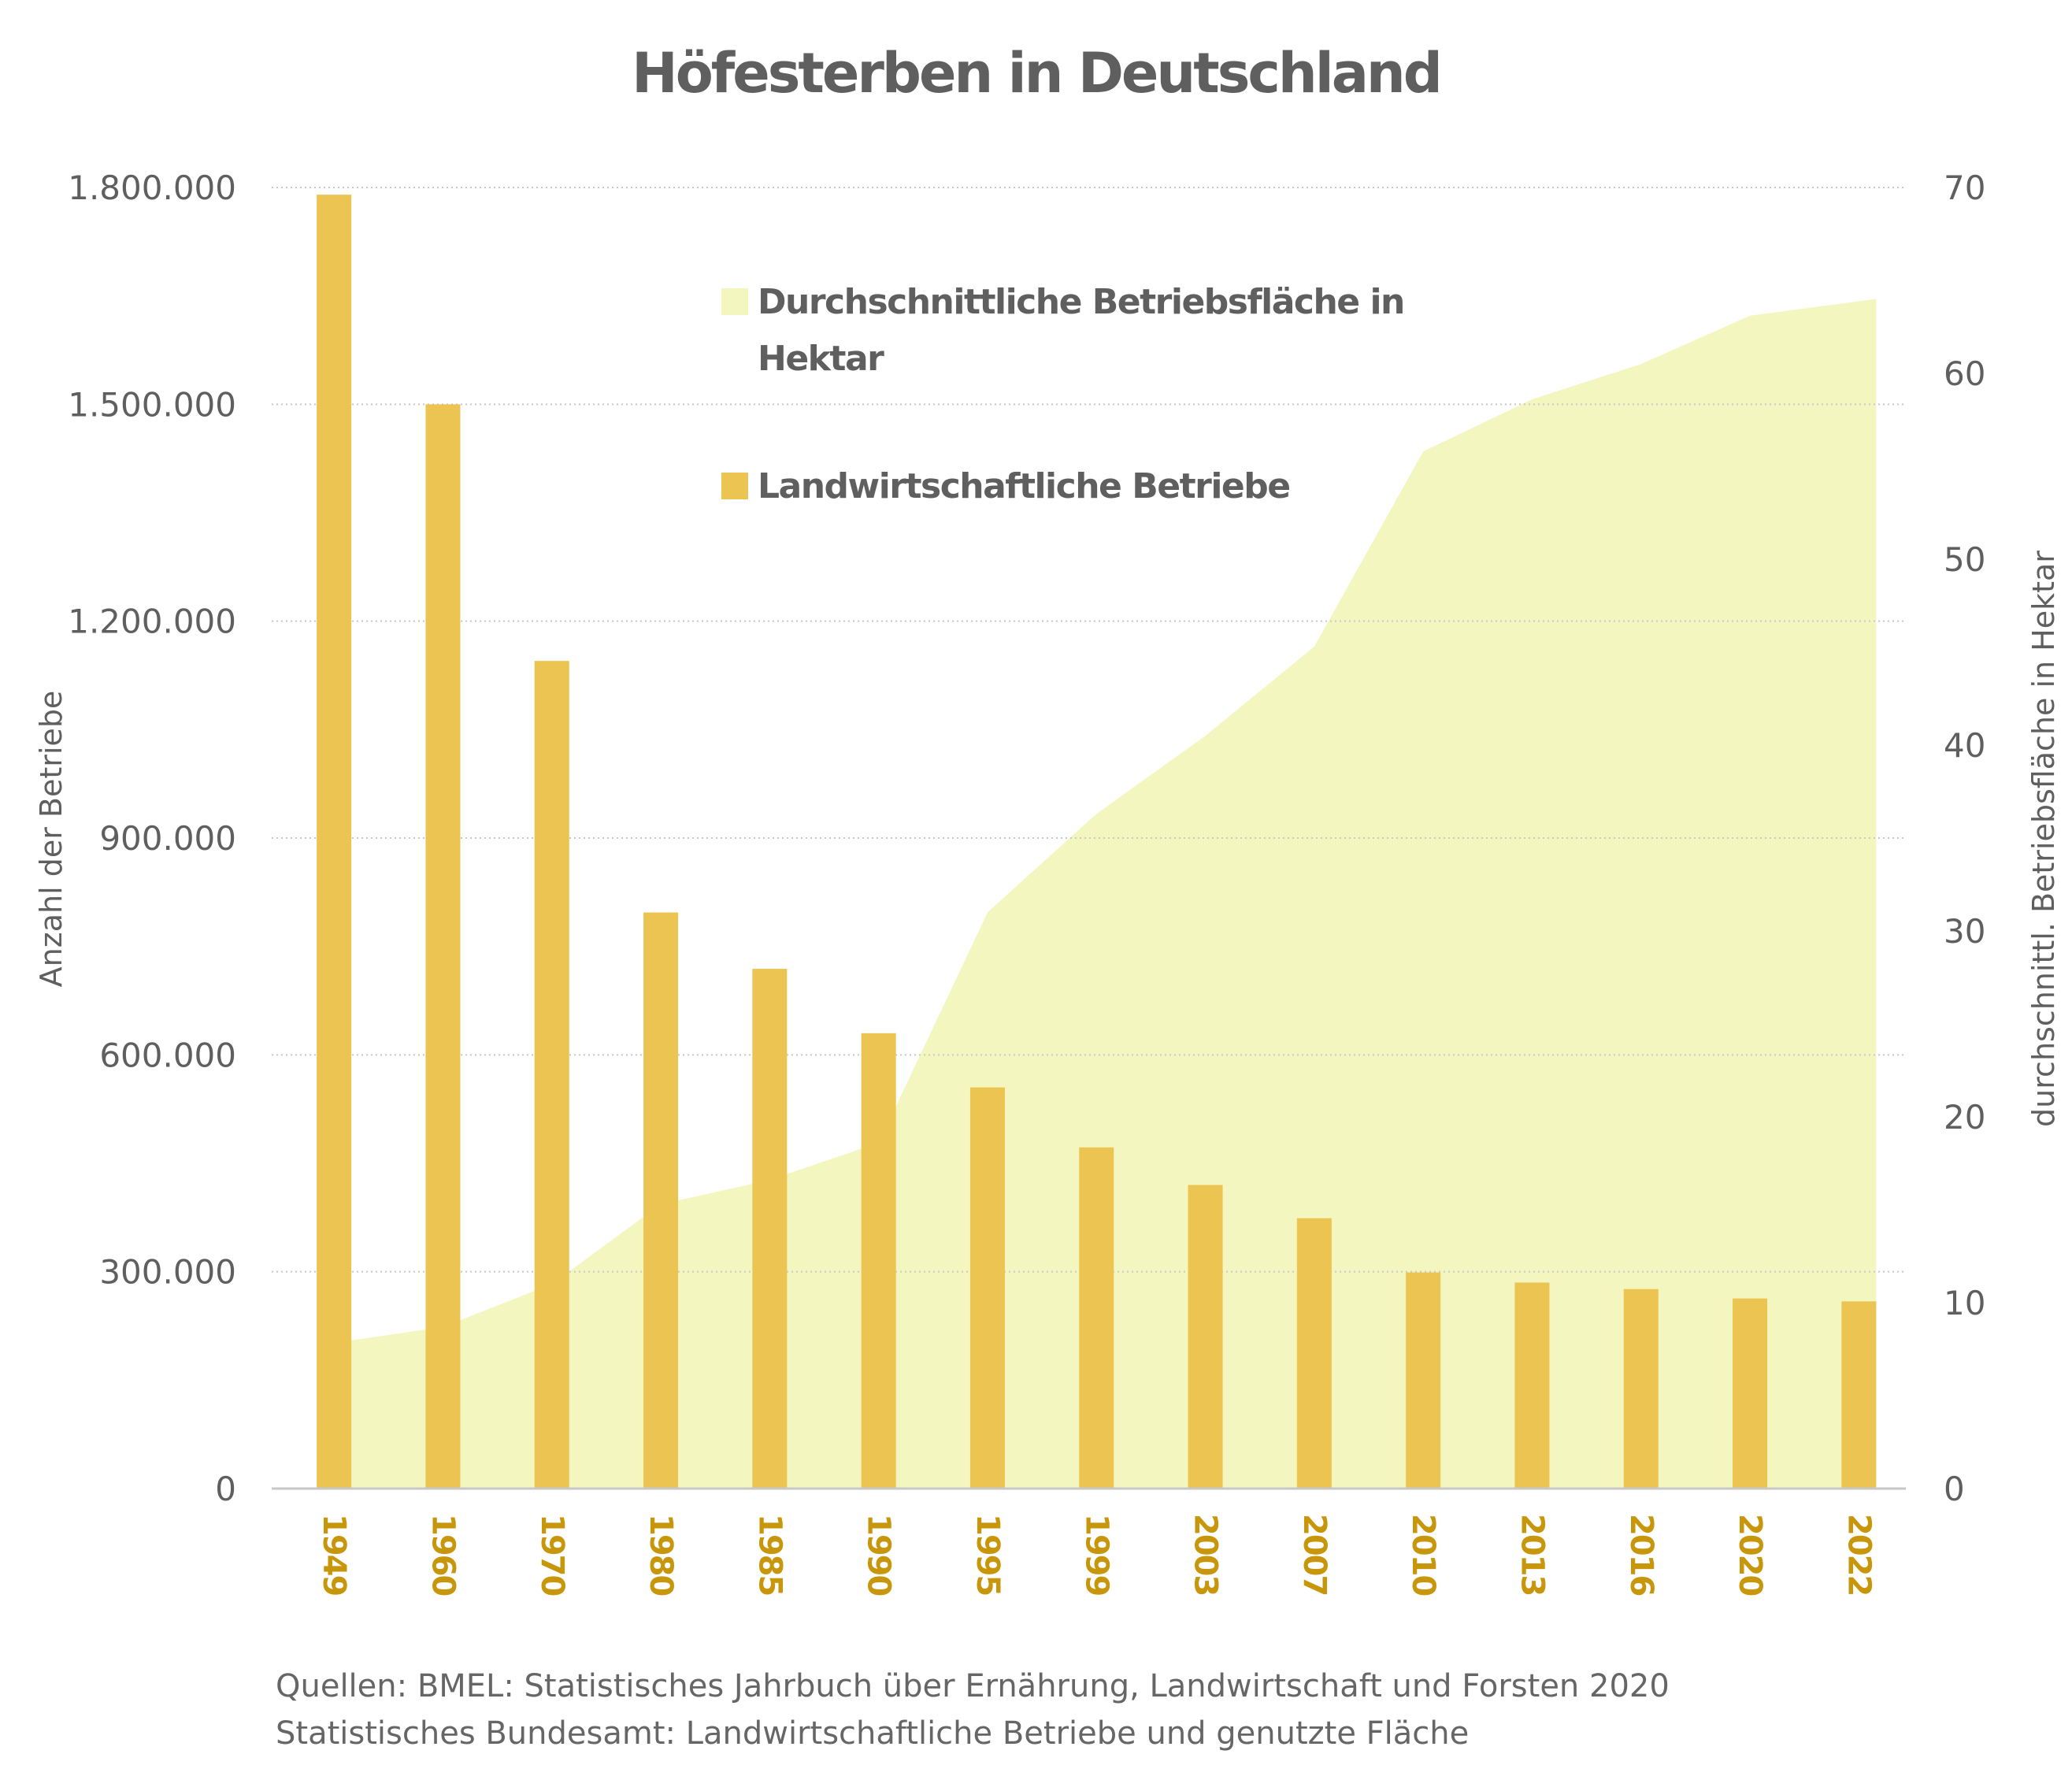 The height and width of the screenshot is (1780, 2072). What do you see at coordinates (1859, 1395) in the screenshot?
I see `bar-2022` at bounding box center [1859, 1395].